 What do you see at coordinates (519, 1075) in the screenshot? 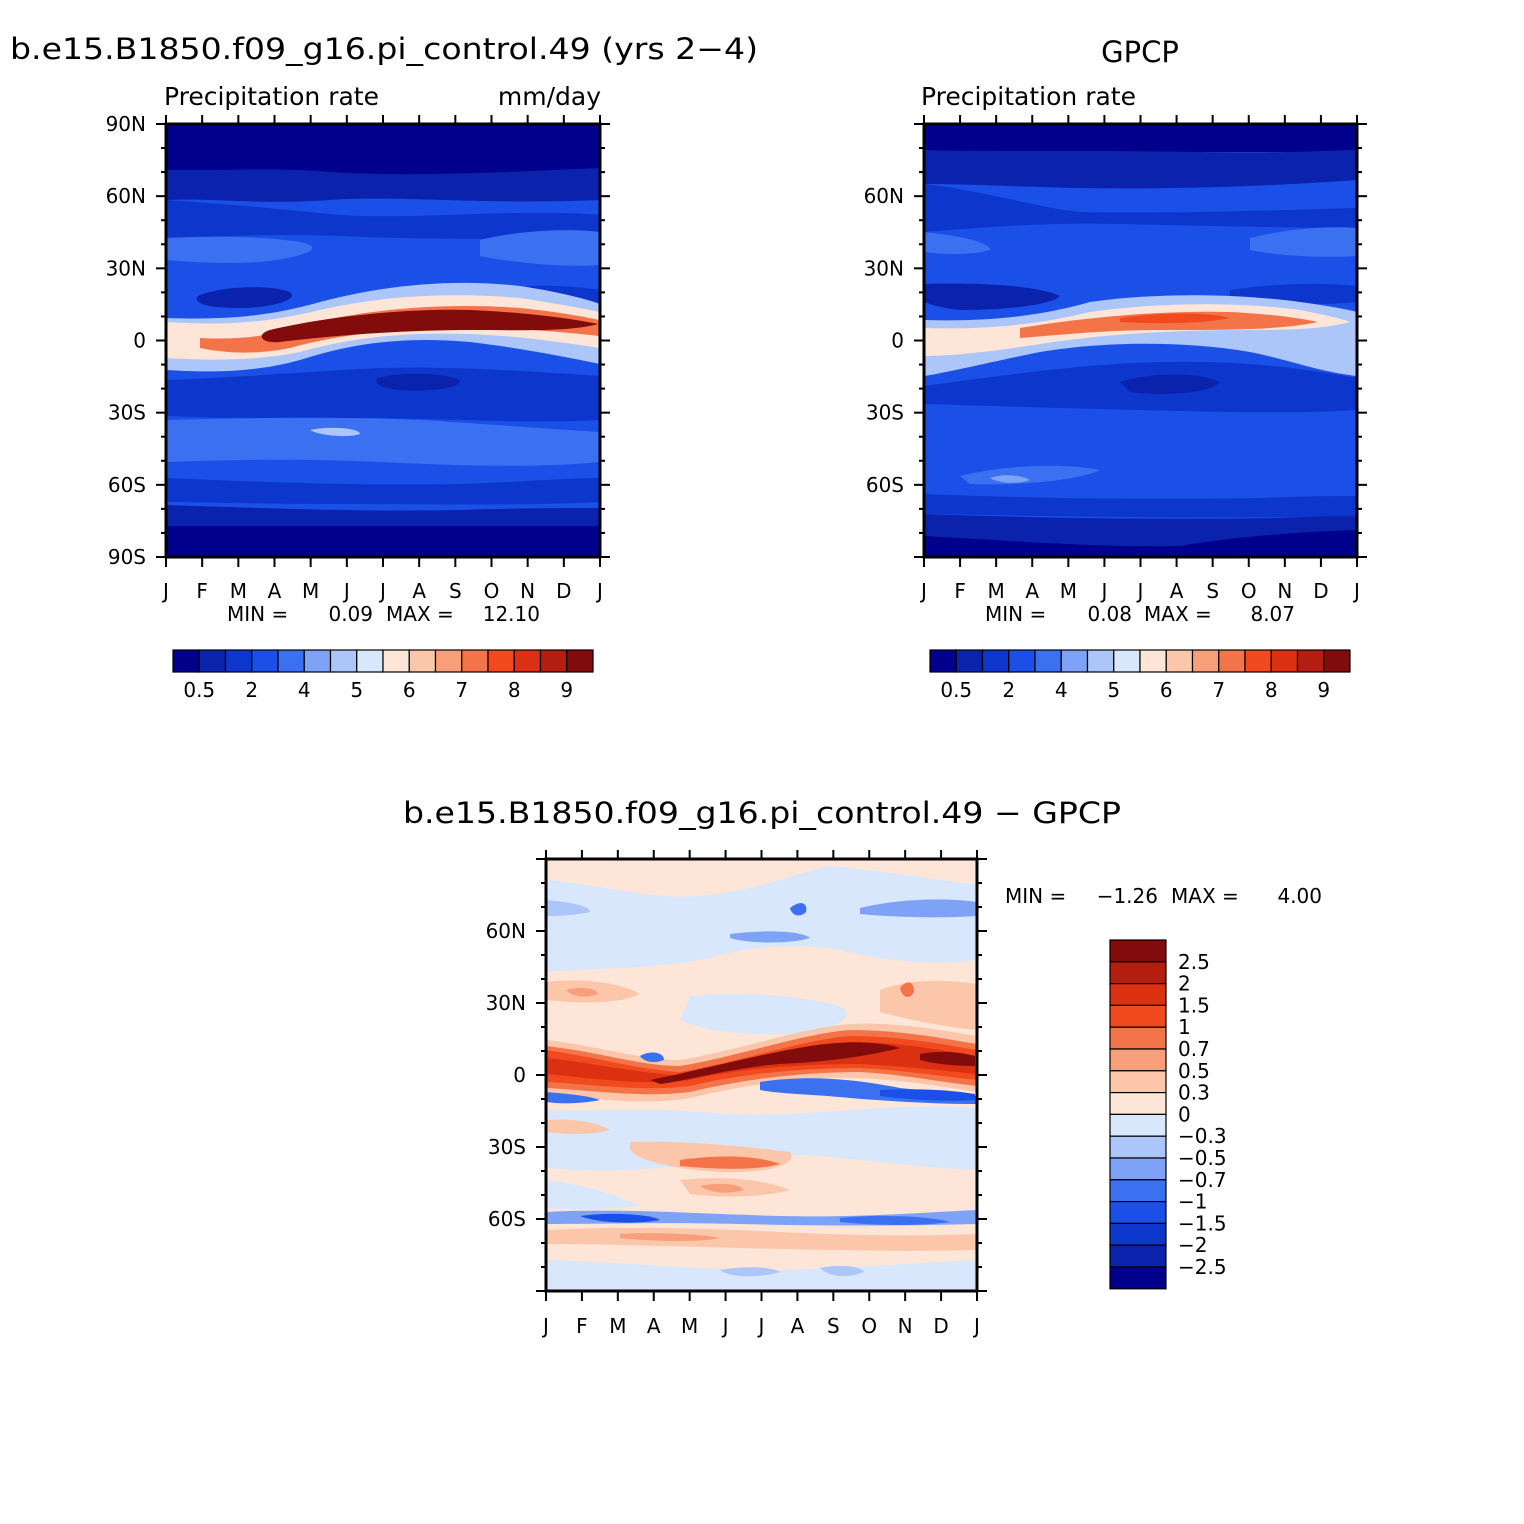
I see `y-tick-label: 0` at bounding box center [519, 1075].